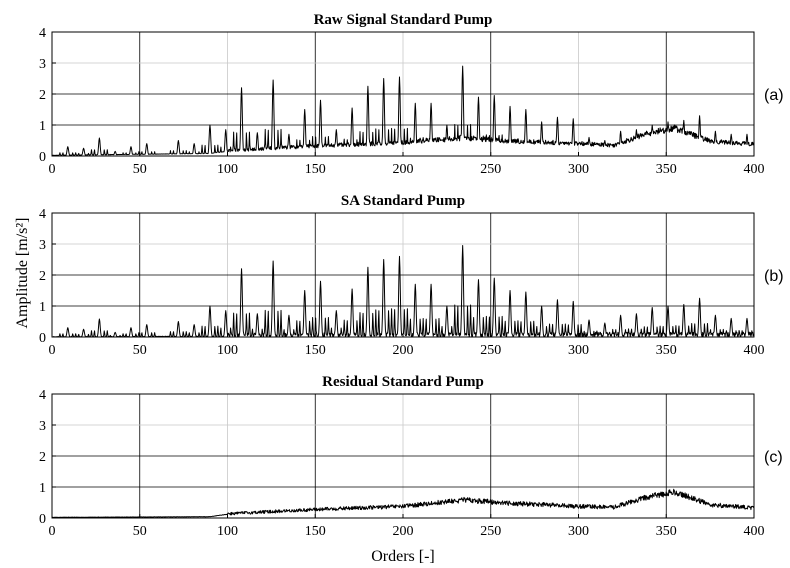 The width and height of the screenshot is (790, 568). I want to click on panel-tag: (b), so click(774, 276).